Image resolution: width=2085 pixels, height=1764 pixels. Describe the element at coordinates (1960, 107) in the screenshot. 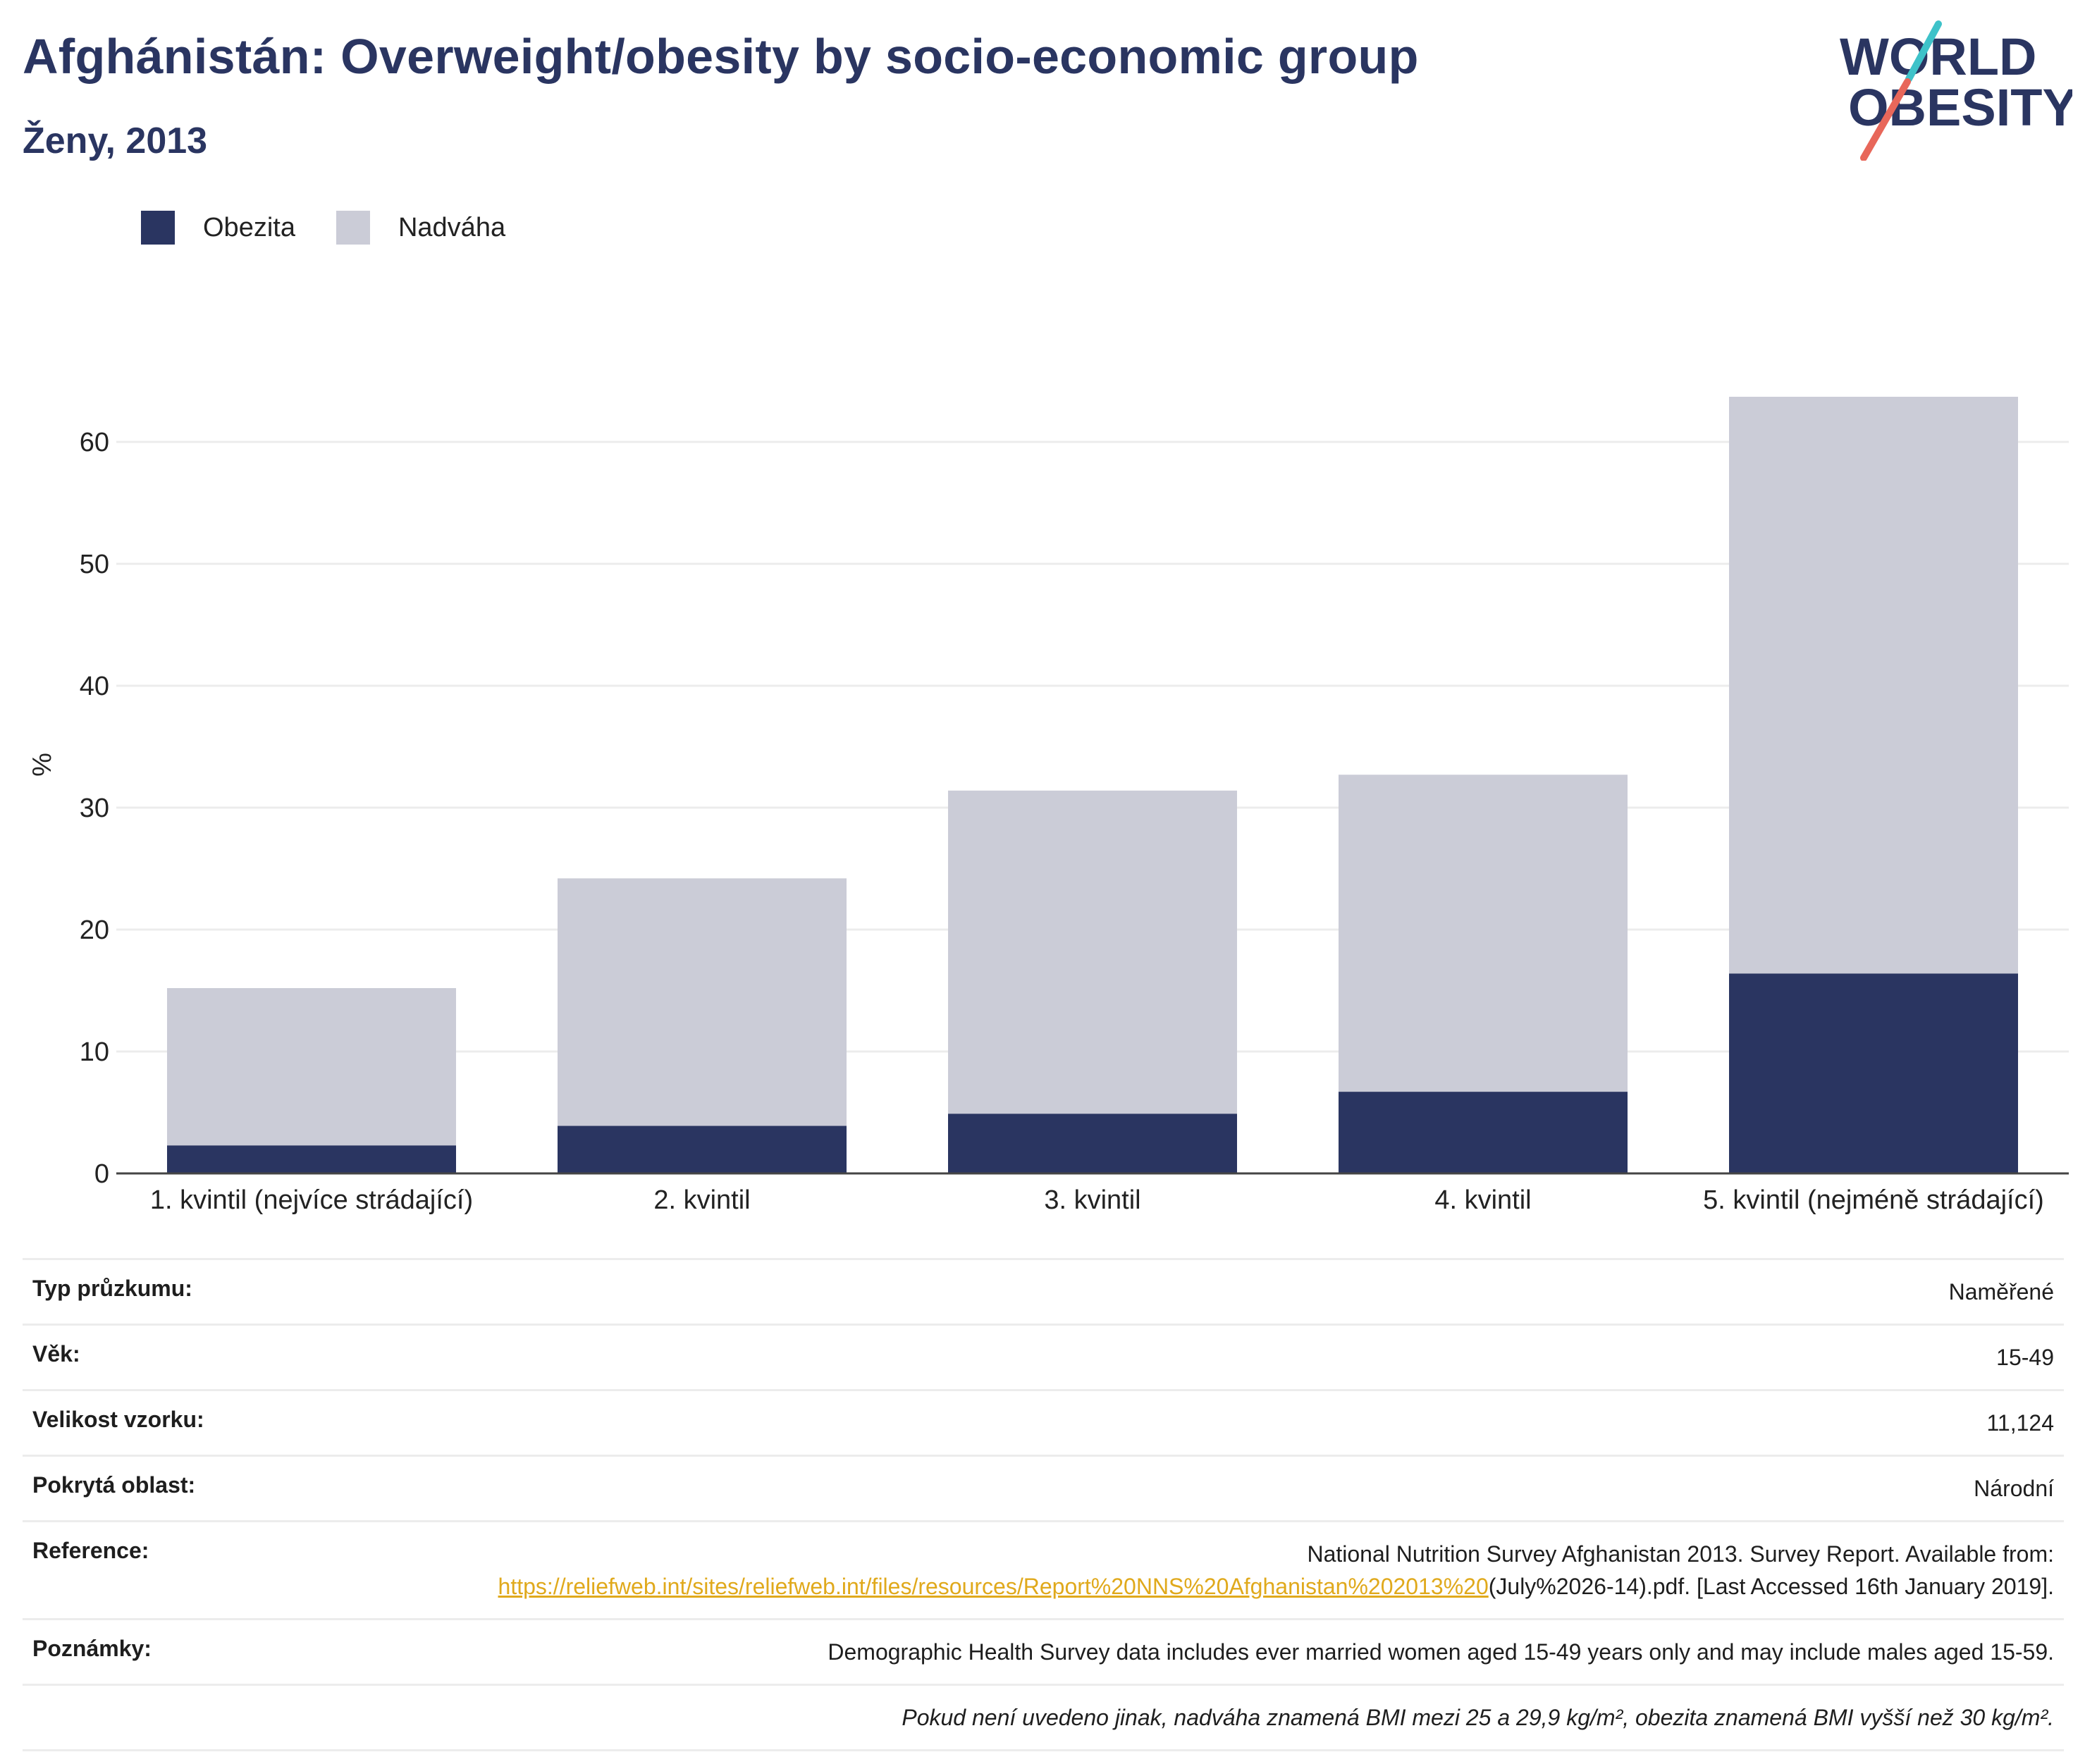

I see `logo-line2: OBESITY` at that location.